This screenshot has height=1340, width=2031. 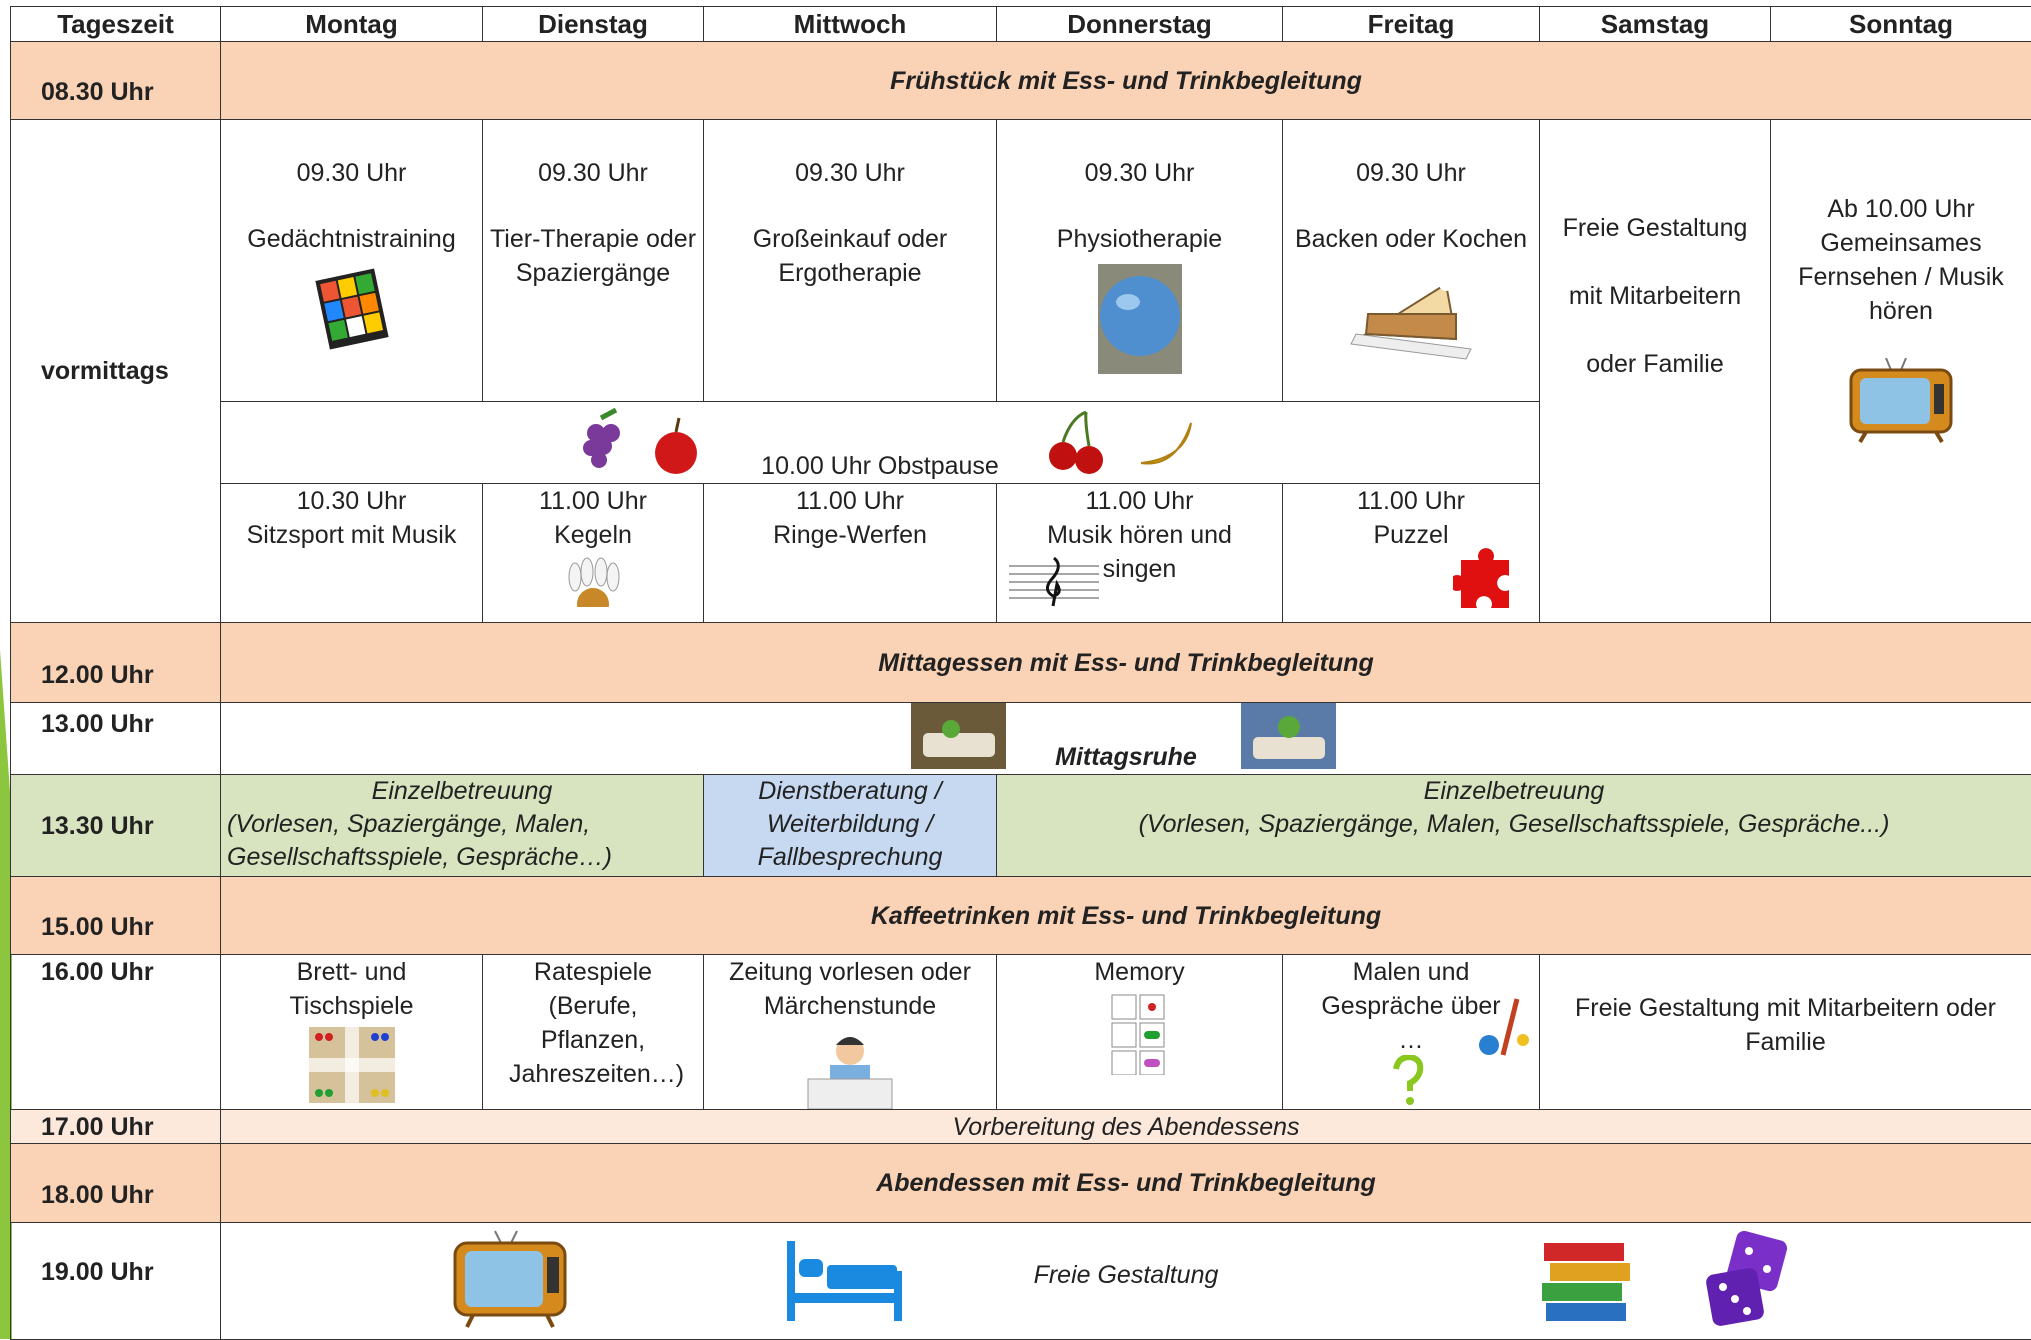 I want to click on activity: Backen oder Kochen, so click(x=1411, y=239).